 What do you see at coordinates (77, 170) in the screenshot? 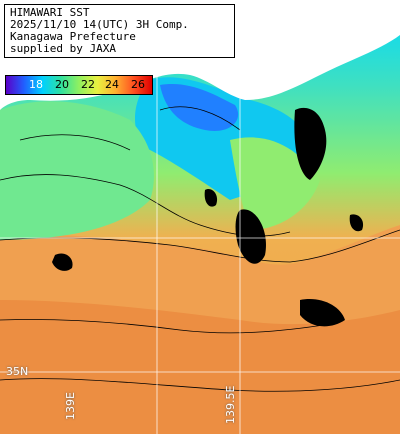
I see `coastal-water` at bounding box center [77, 170].